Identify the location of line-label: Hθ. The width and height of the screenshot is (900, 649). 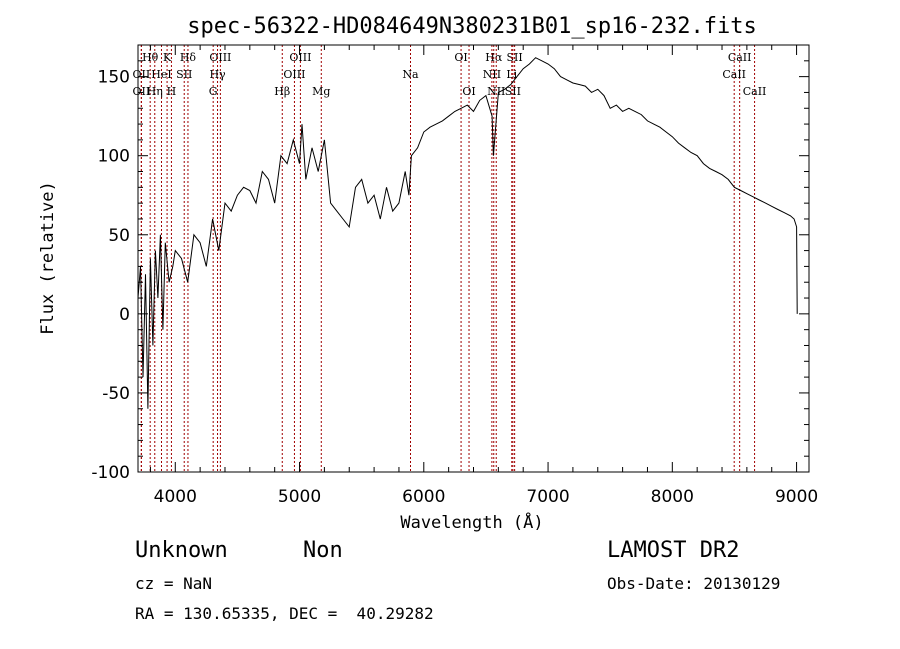
(150, 57).